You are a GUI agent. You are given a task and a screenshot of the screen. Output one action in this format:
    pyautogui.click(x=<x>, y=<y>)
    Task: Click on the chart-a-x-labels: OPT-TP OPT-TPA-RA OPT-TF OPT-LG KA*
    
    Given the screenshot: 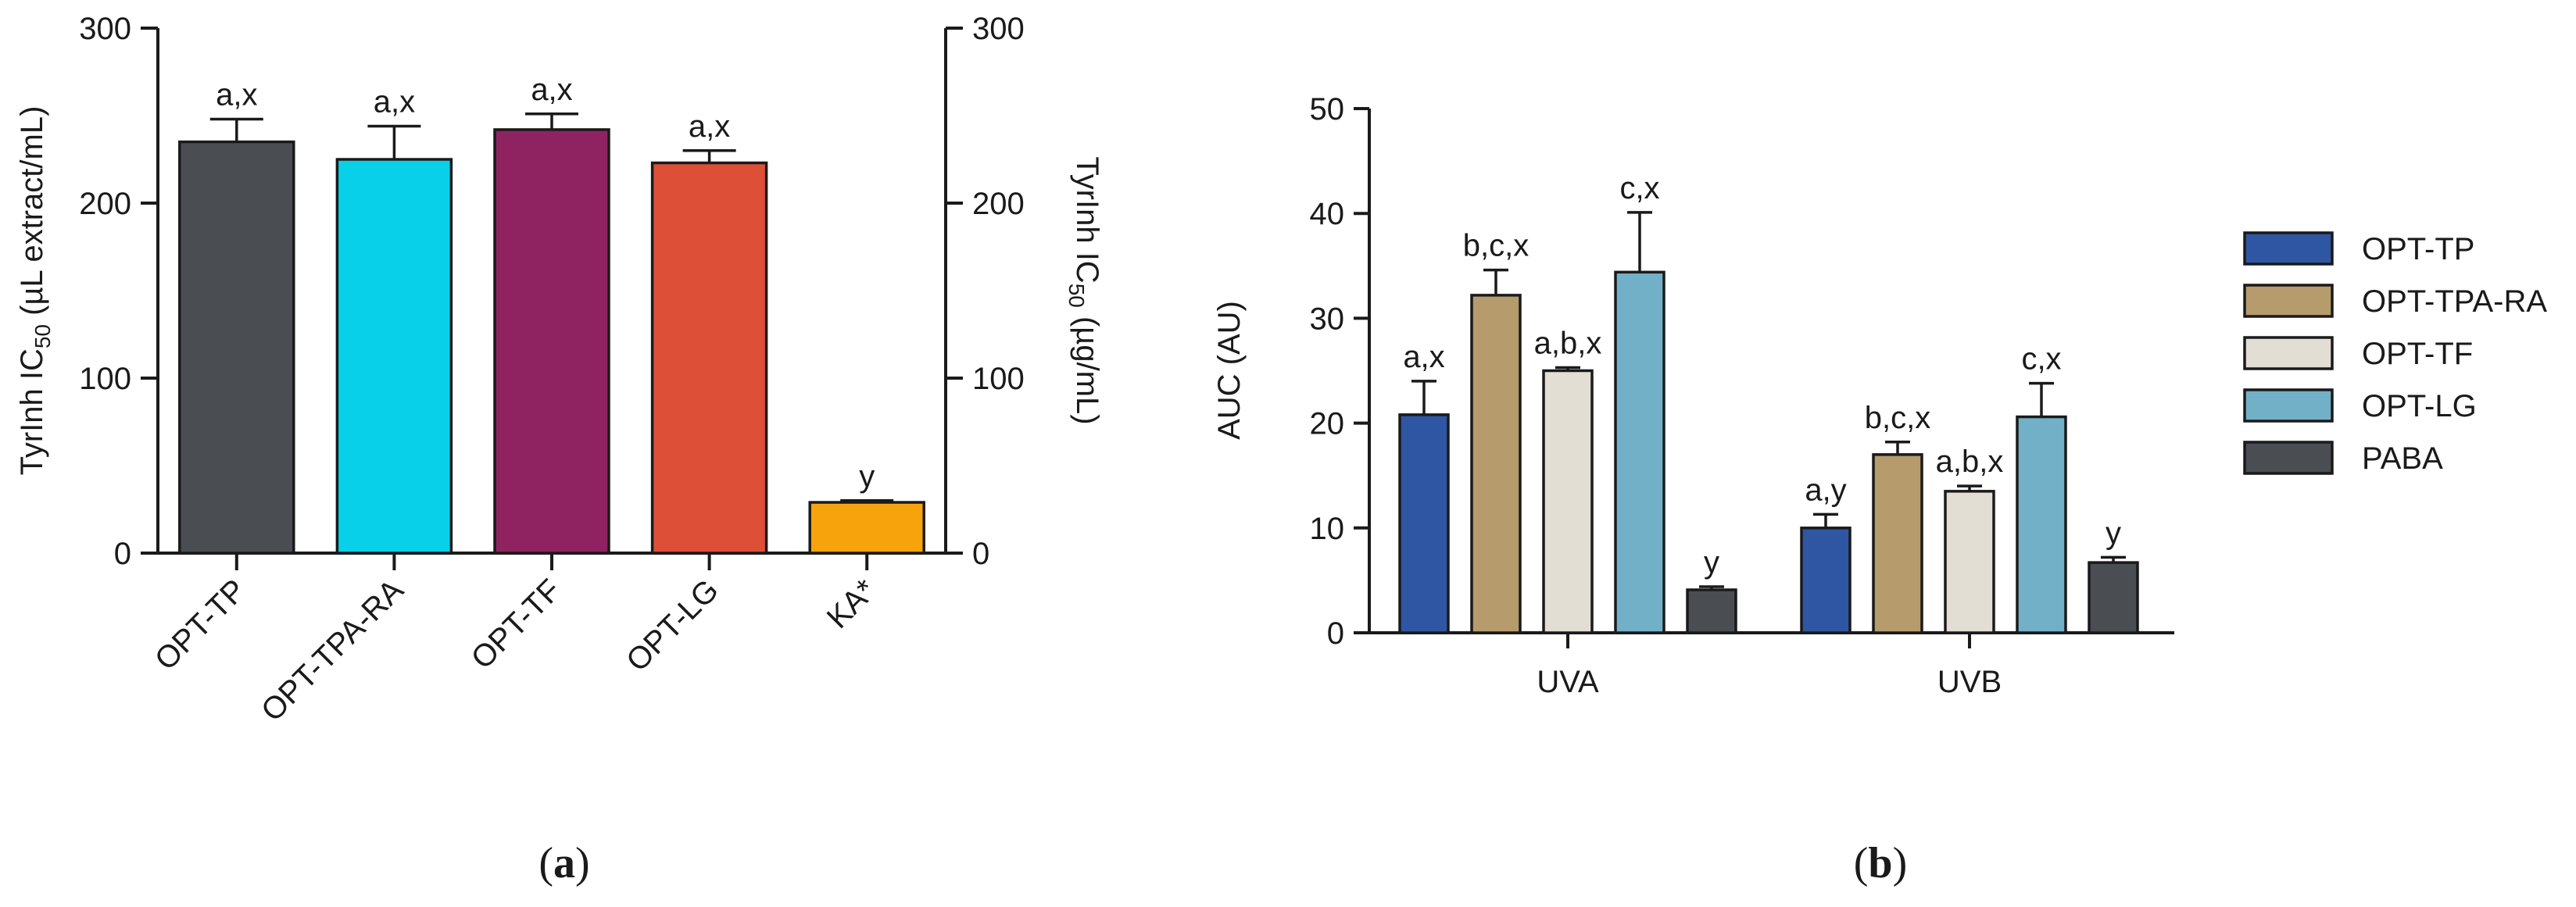 What is the action you would take?
    pyautogui.click(x=515, y=640)
    